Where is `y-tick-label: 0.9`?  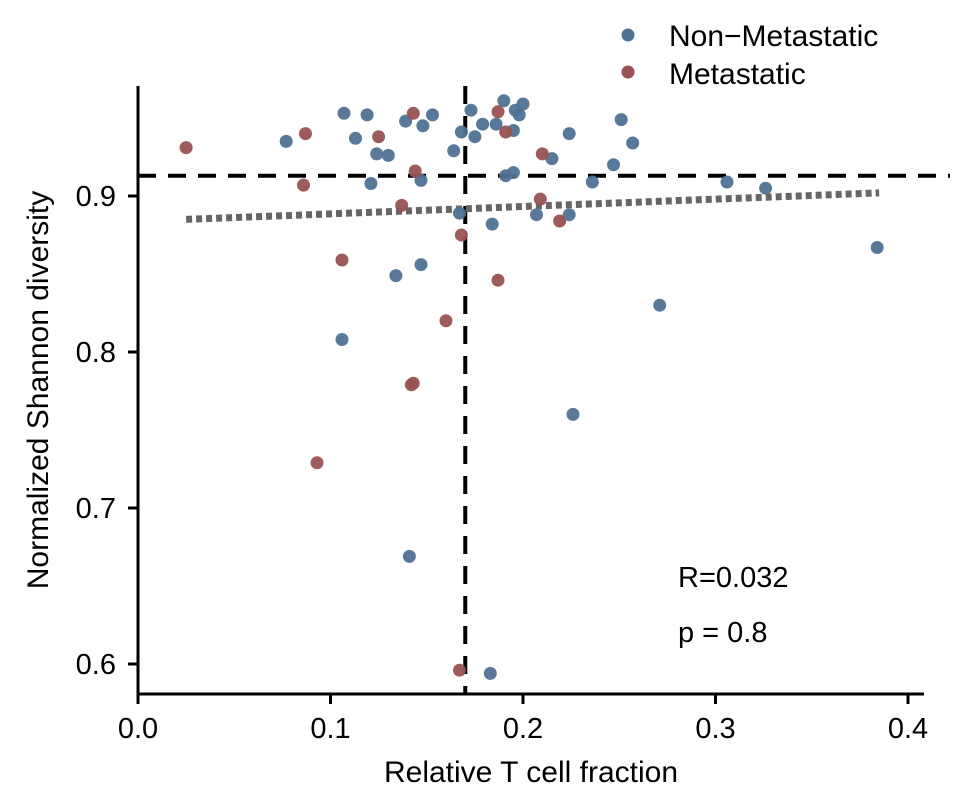
y-tick-label: 0.9 is located at coordinates (96, 197).